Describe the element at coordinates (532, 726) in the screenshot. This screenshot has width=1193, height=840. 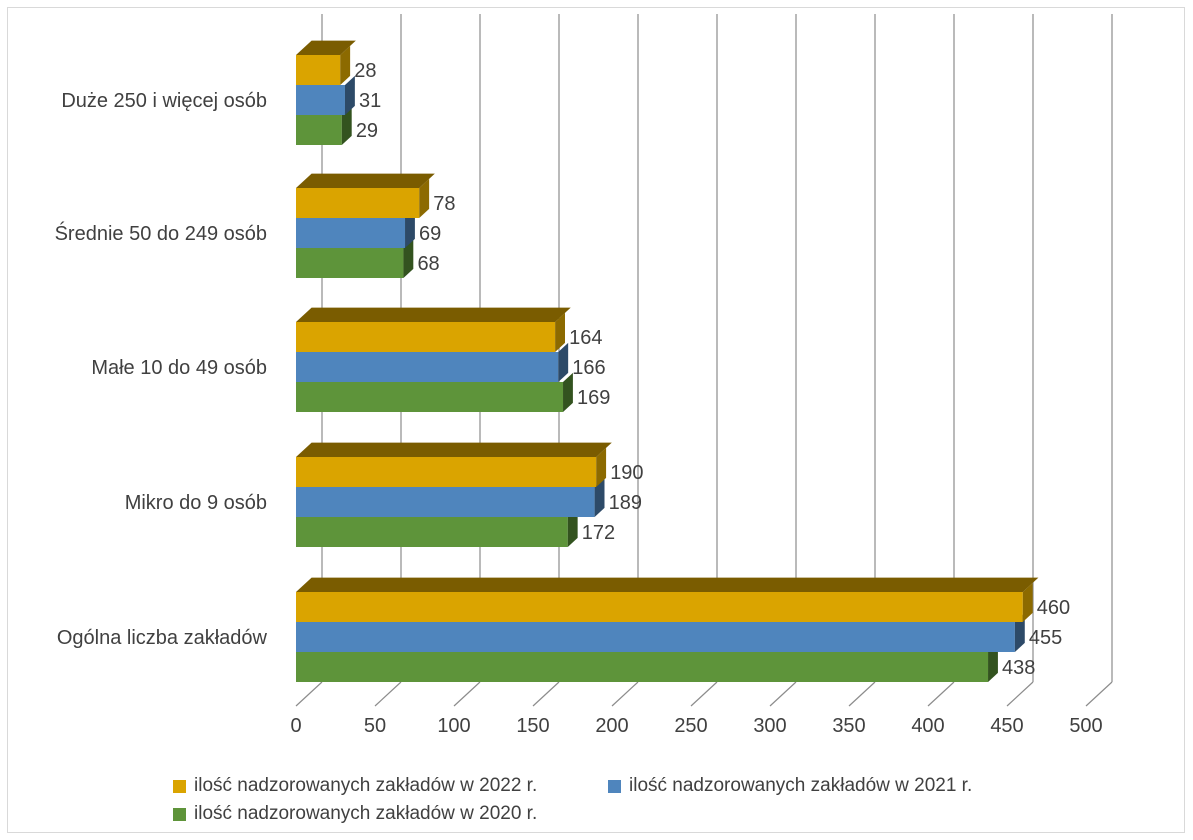
I see `x-tick-label: 150` at that location.